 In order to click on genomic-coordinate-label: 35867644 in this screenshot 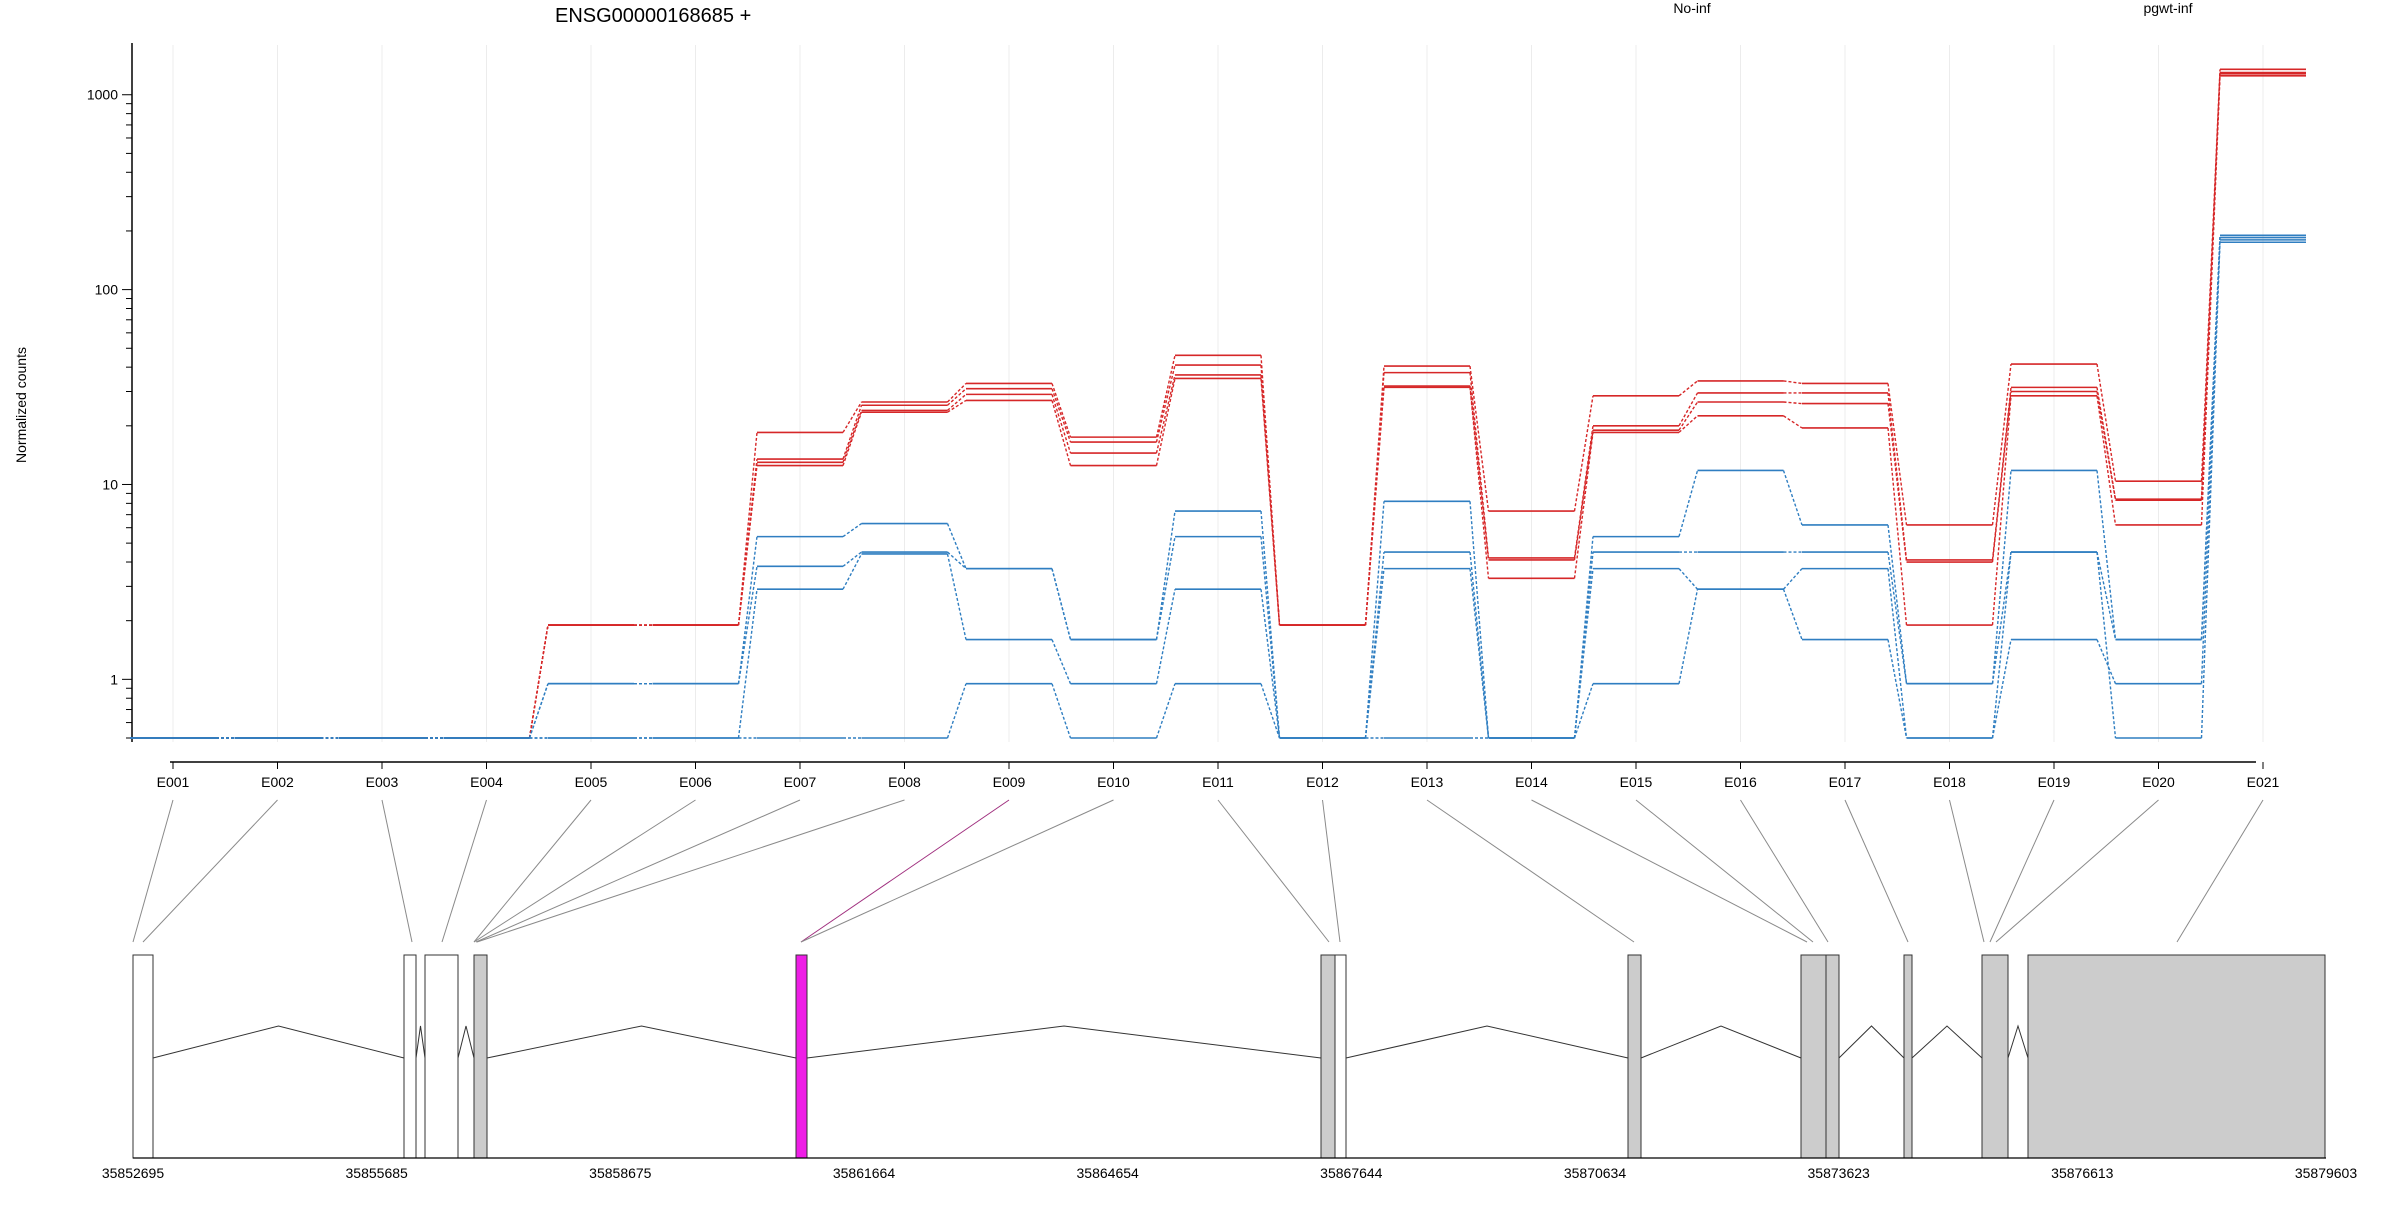, I will do `click(1351, 1173)`.